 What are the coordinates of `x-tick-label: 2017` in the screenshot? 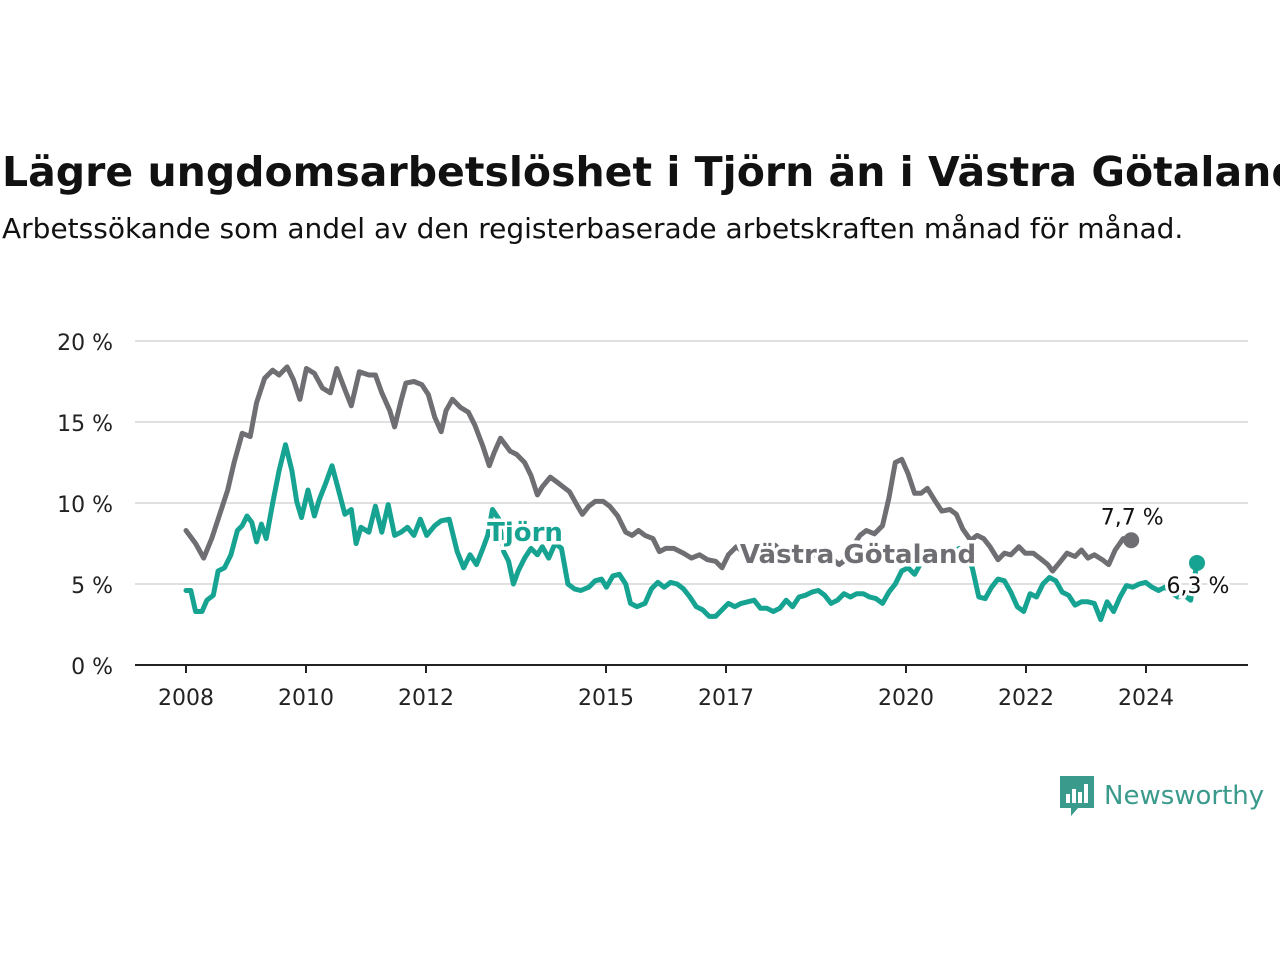 It's located at (726, 698).